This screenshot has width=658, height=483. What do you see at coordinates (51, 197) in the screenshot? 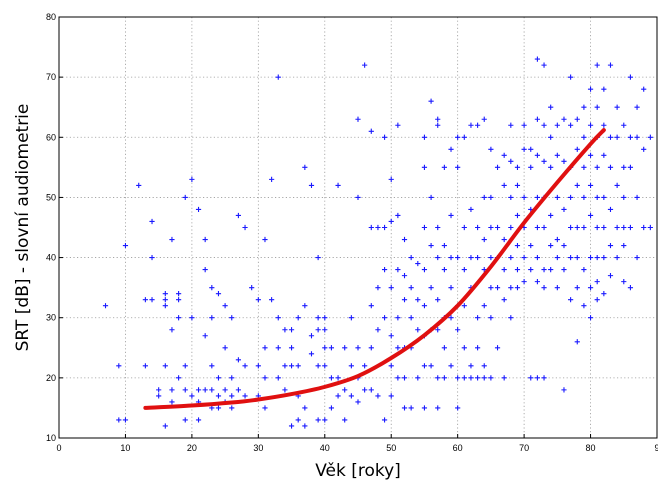
I see `y-tick-label: 50` at bounding box center [51, 197].